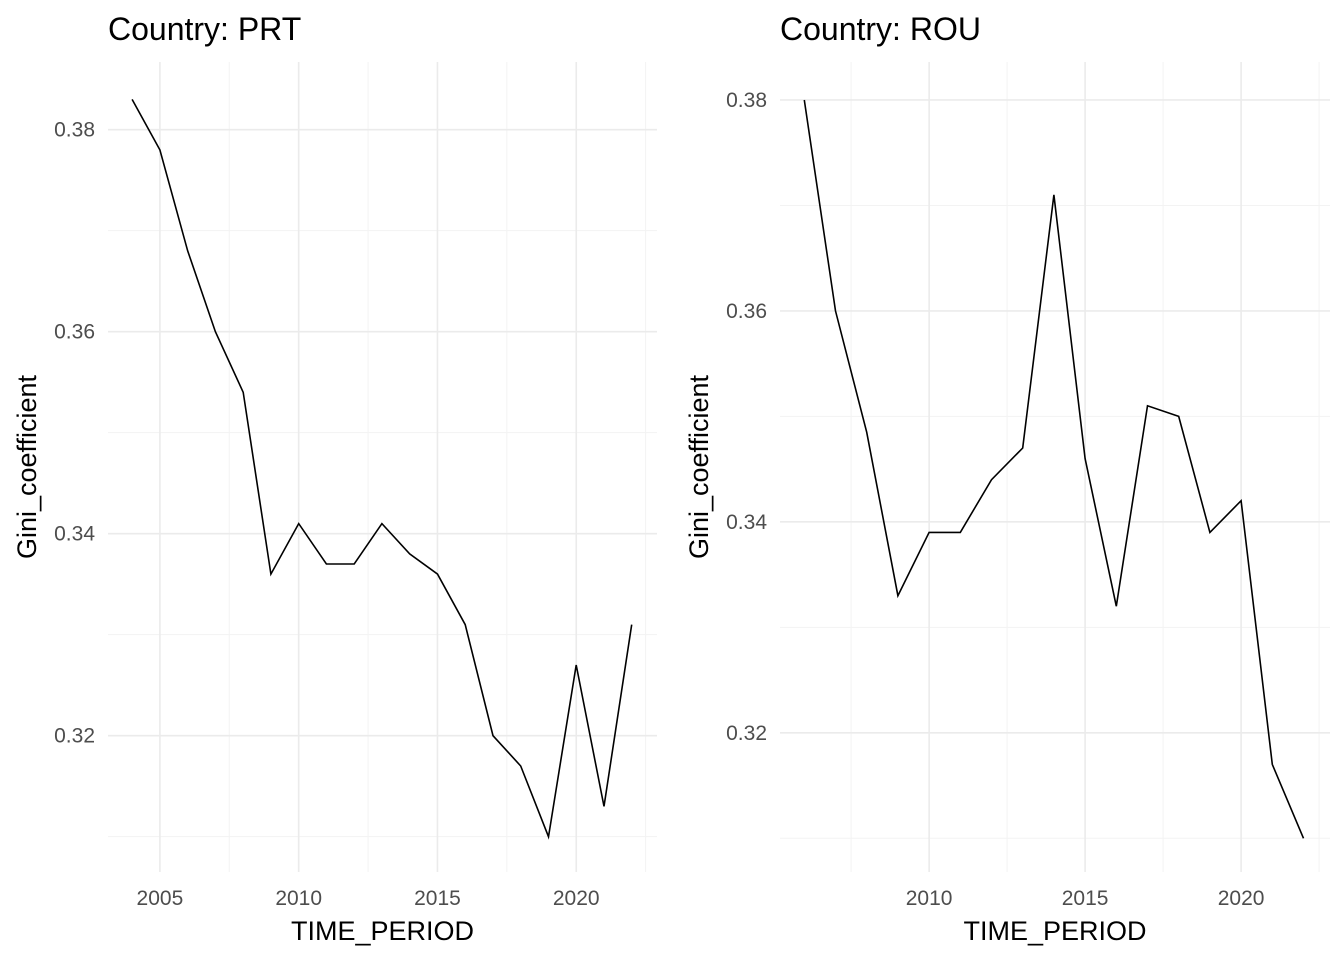 The width and height of the screenshot is (1344, 960). I want to click on x-tick-label: 2005, so click(160, 898).